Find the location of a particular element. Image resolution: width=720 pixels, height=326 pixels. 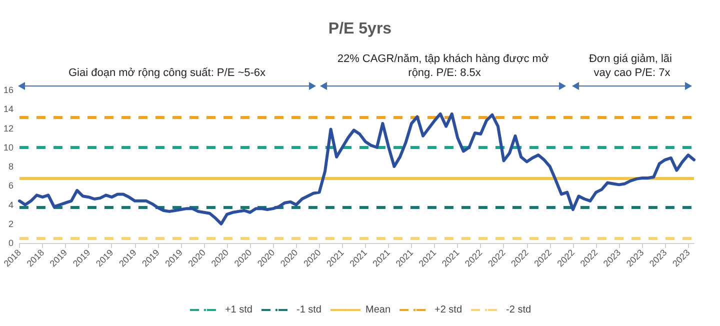

y-tick-label: 2 is located at coordinates (11, 223).